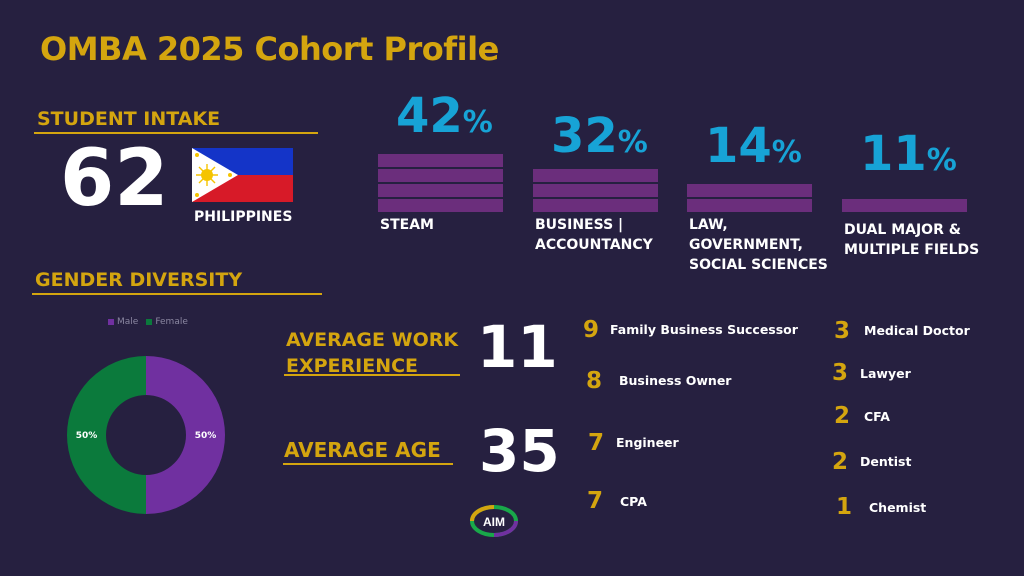 This screenshot has height=576, width=1024. I want to click on field-percent-2: 14%, so click(753, 146).